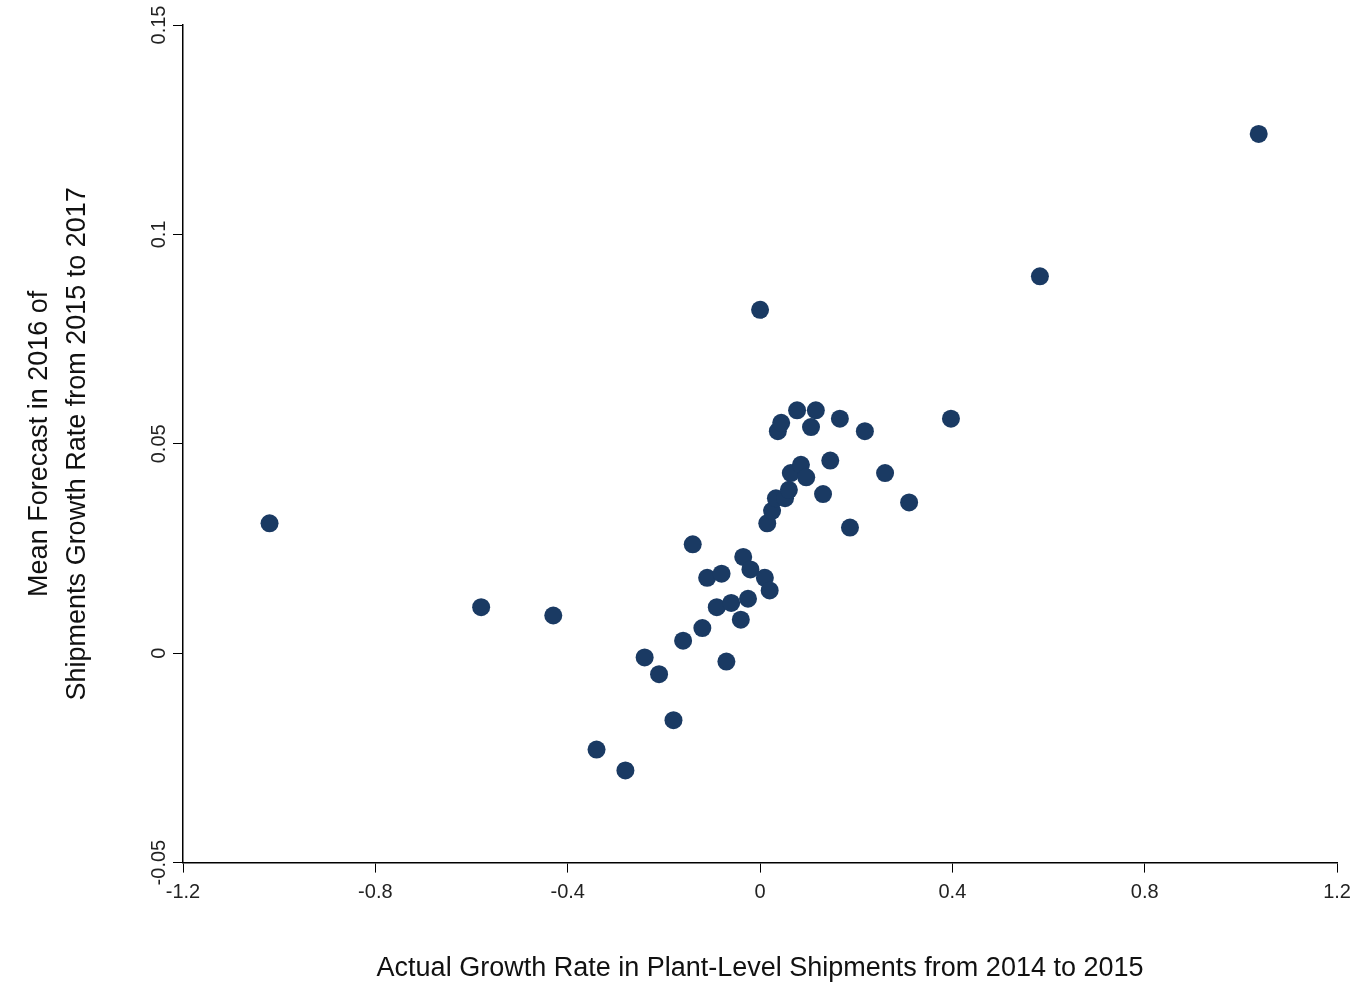 This screenshot has width=1359, height=995. What do you see at coordinates (157, 444) in the screenshot?
I see `y-tick-label: 0.05` at bounding box center [157, 444].